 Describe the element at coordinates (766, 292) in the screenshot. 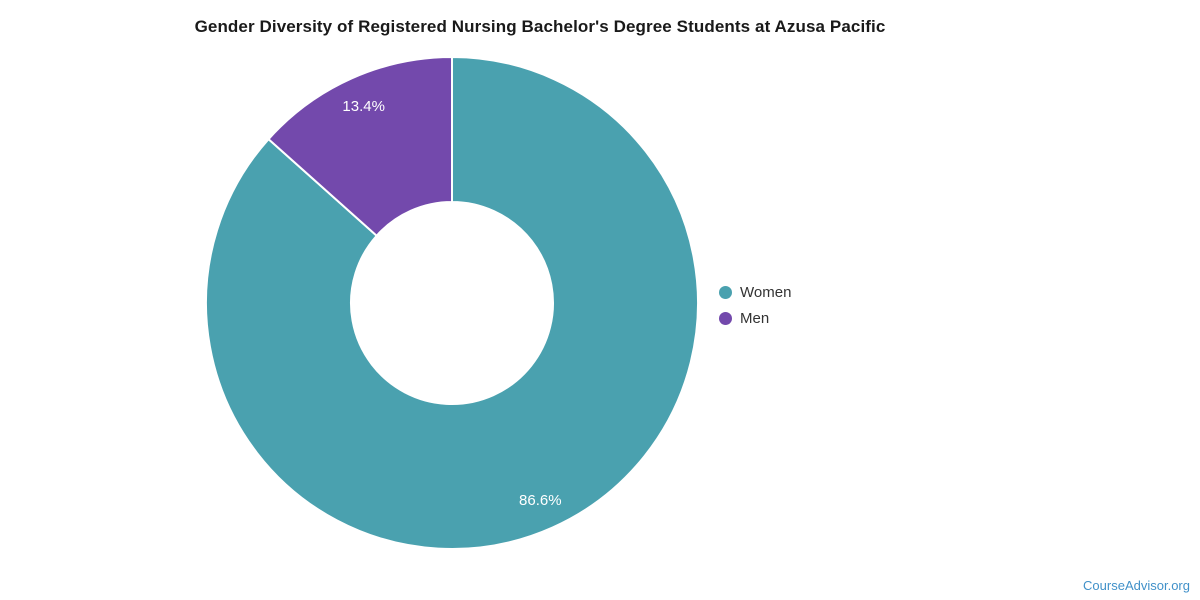

I see `legend-label-women: Women` at that location.